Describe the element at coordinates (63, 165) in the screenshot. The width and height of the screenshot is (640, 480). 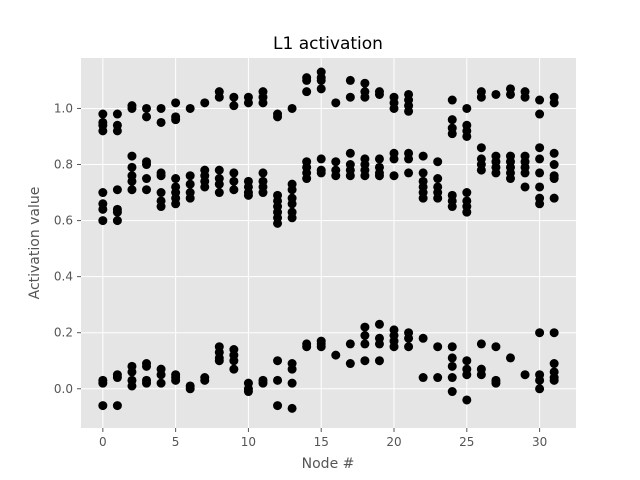
I see `y-tick-label: 0.8` at that location.